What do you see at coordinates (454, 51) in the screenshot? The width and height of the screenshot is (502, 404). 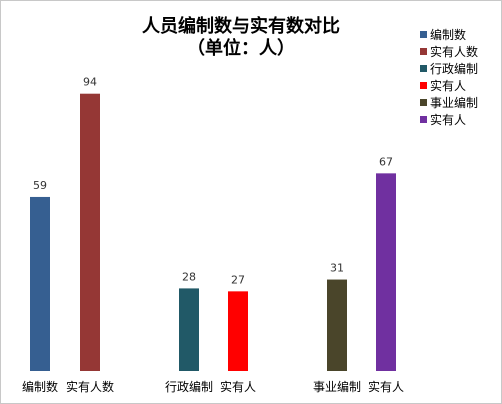 I see `legend-label-2: 实有人数` at bounding box center [454, 51].